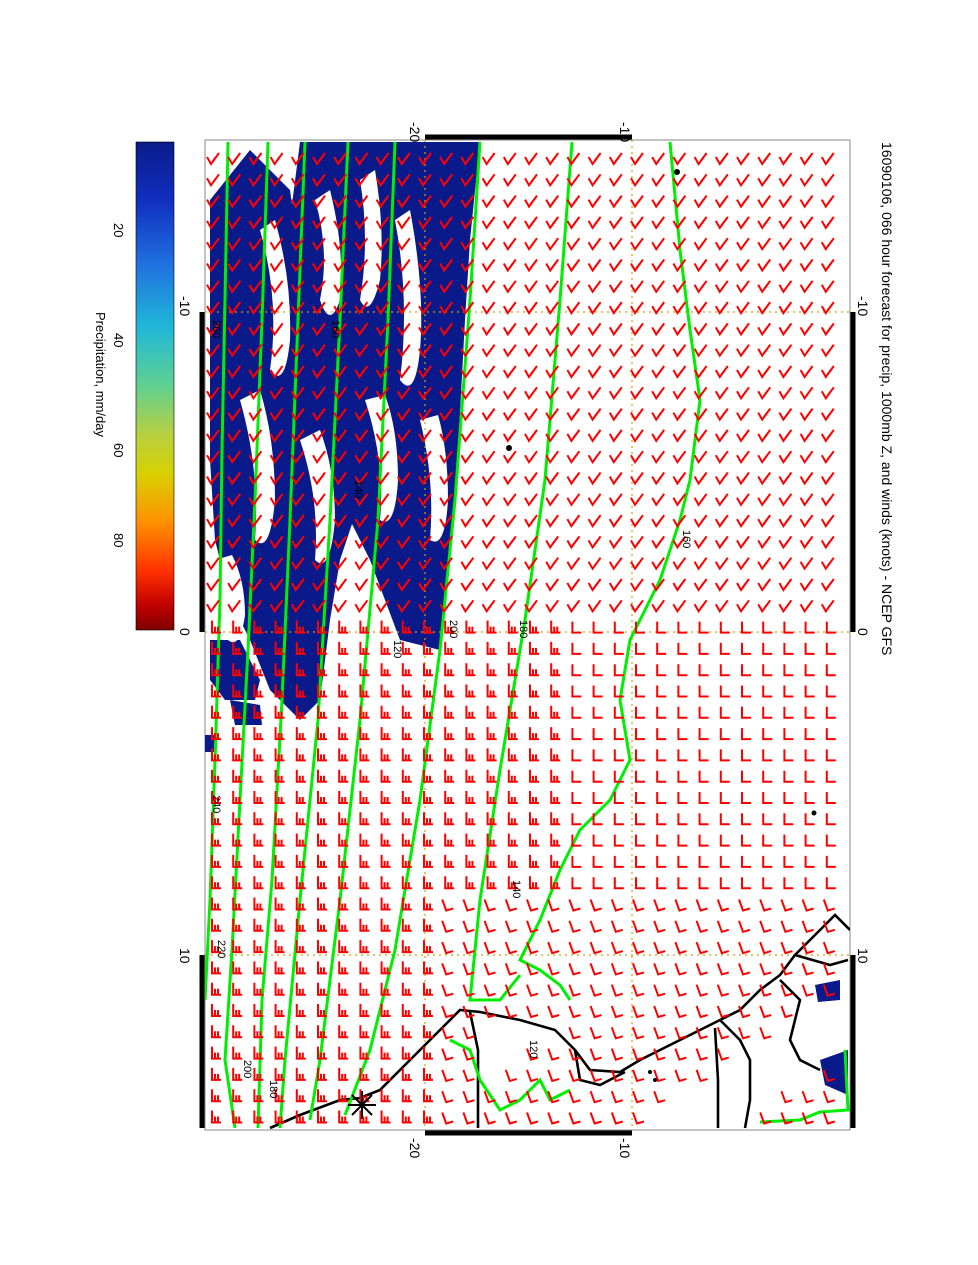 The image size is (978, 1265). What do you see at coordinates (625, 1148) in the screenshot?
I see `lat-label-bottom-neg10: -10` at bounding box center [625, 1148].